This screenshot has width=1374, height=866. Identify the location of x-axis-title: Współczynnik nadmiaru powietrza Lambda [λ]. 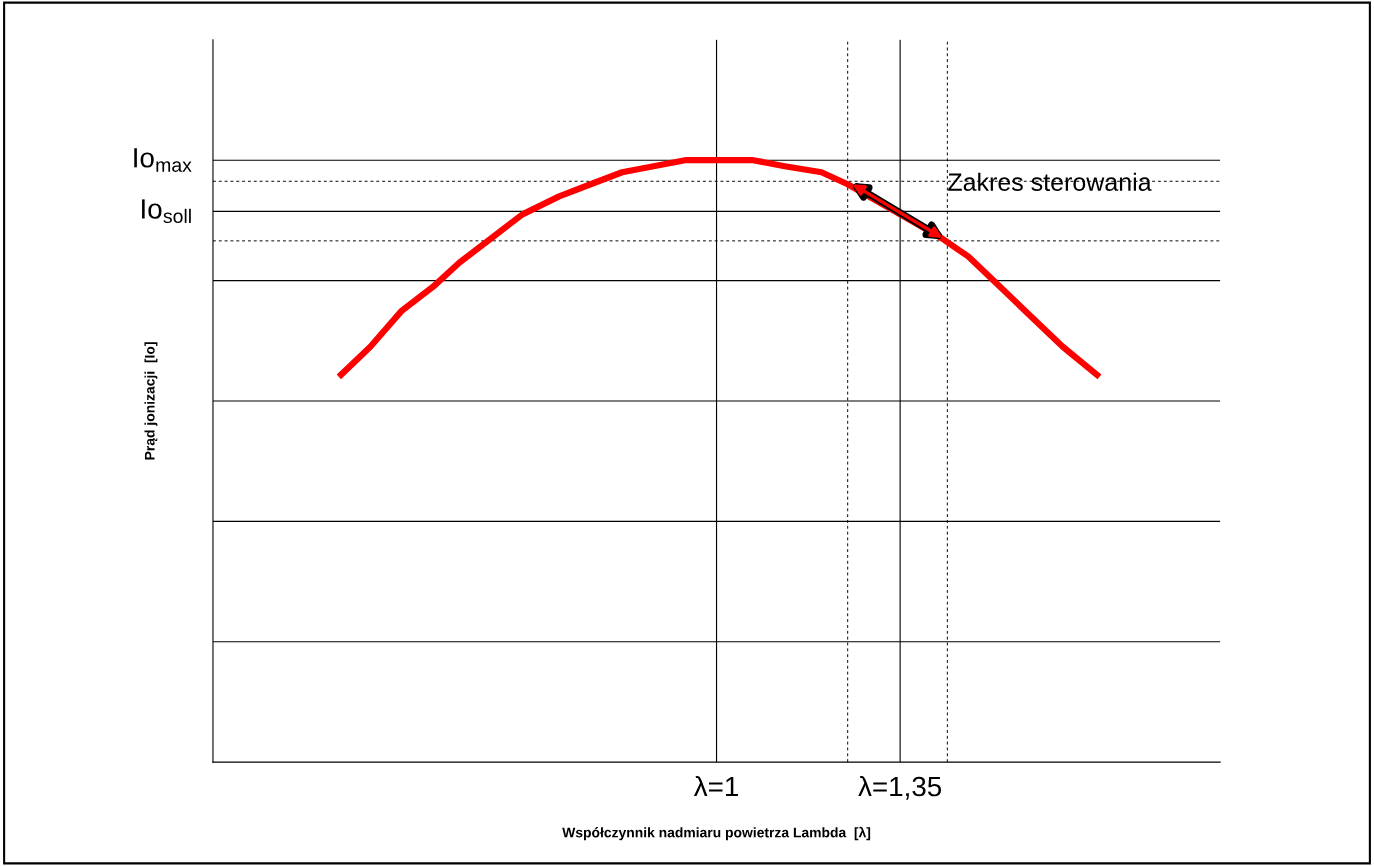
(716, 833).